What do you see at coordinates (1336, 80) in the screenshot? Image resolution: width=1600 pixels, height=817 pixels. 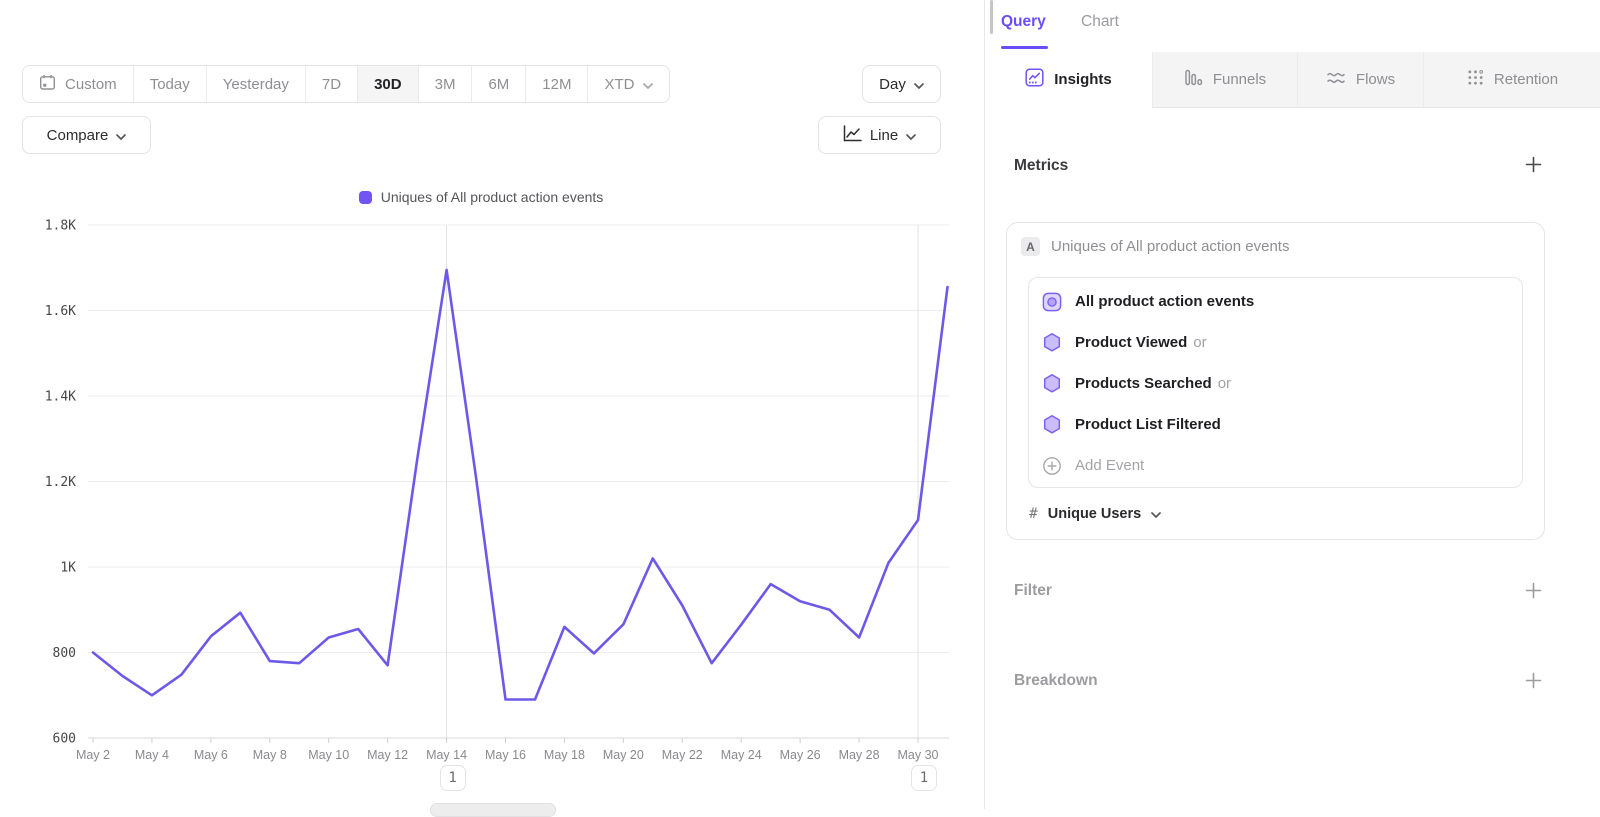 I see `flows-icon` at bounding box center [1336, 80].